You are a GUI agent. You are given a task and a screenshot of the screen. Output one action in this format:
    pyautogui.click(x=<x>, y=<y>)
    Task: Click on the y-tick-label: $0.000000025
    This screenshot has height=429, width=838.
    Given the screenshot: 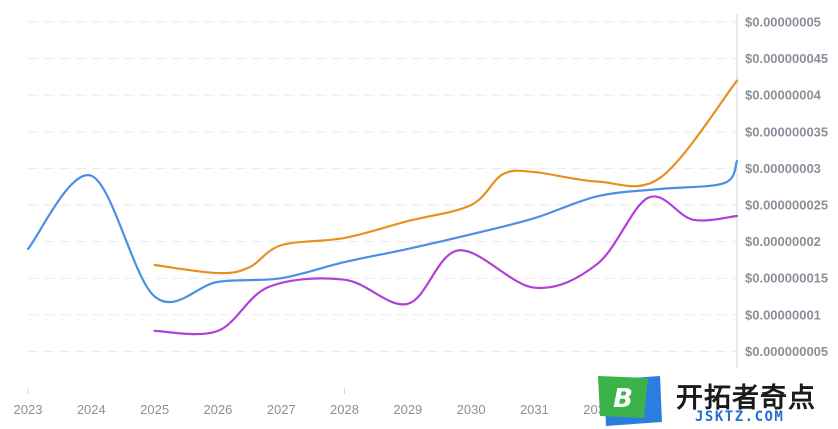 What is the action you would take?
    pyautogui.click(x=786, y=205)
    